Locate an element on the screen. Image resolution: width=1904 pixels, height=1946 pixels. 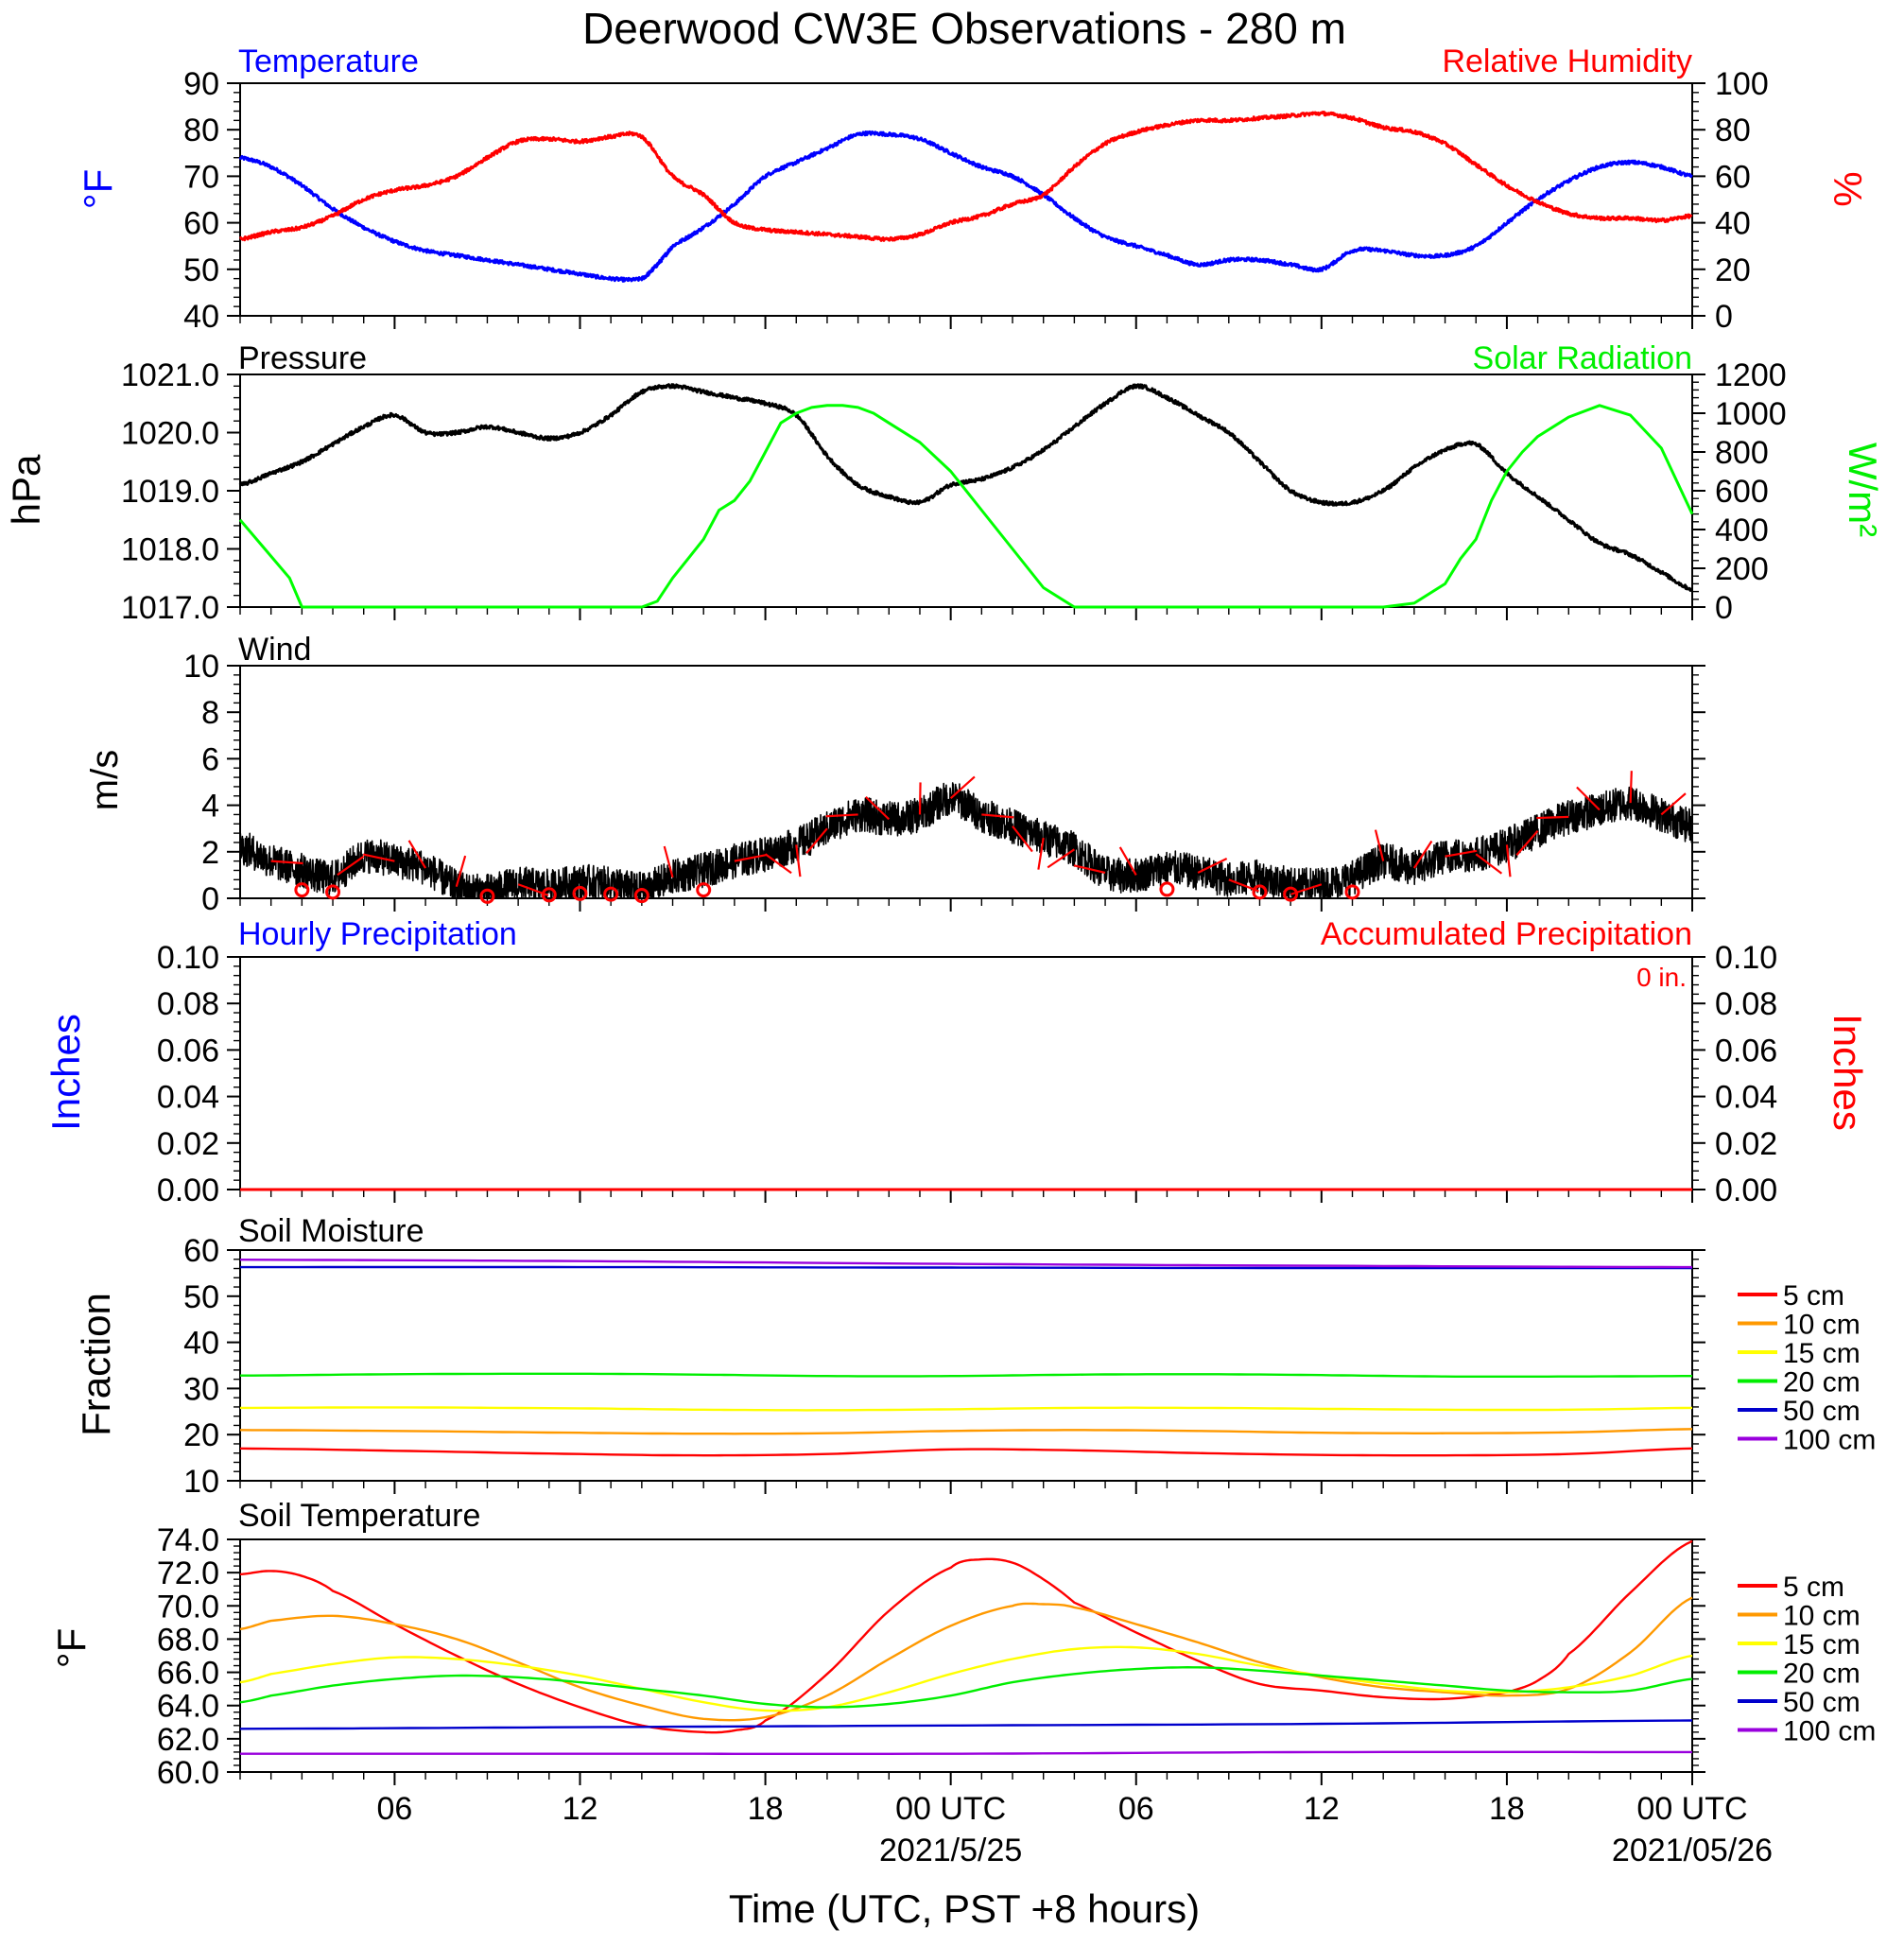
pressure_solar-left-tick-label: 1018.0 is located at coordinates (170, 550).